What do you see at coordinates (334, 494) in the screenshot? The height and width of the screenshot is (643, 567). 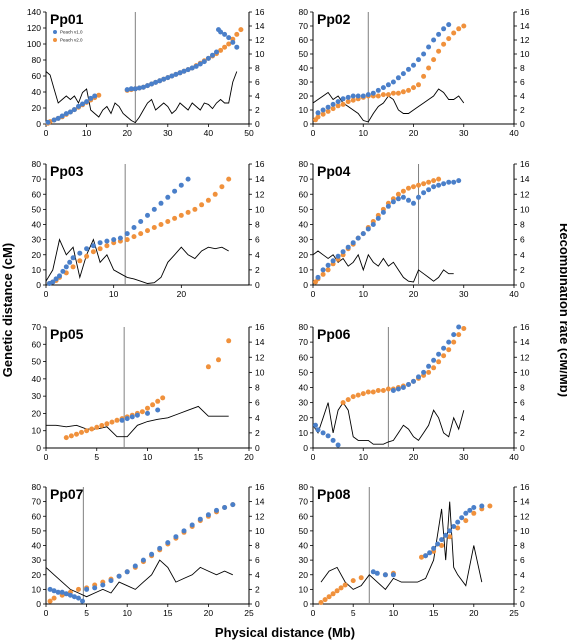 I see `panel-title: Pp08` at bounding box center [334, 494].